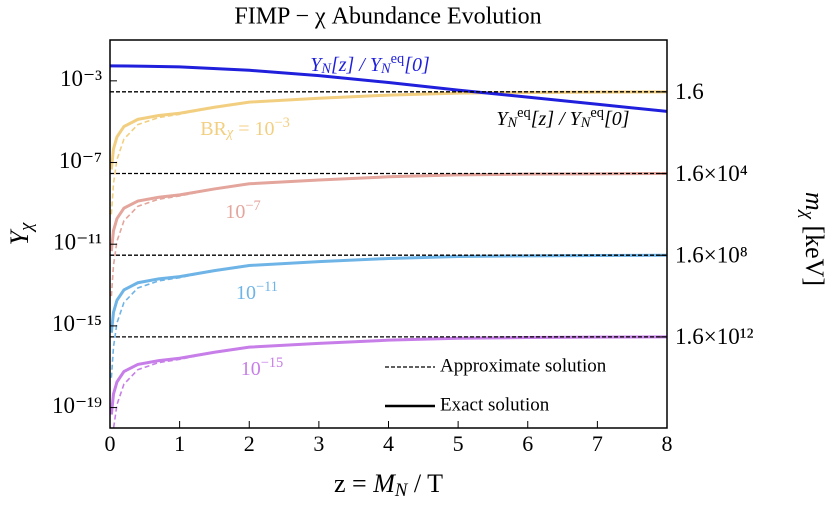 This screenshot has height=506, width=830. I want to click on y2-tick-label: 1.6×10⁸, so click(711, 255).